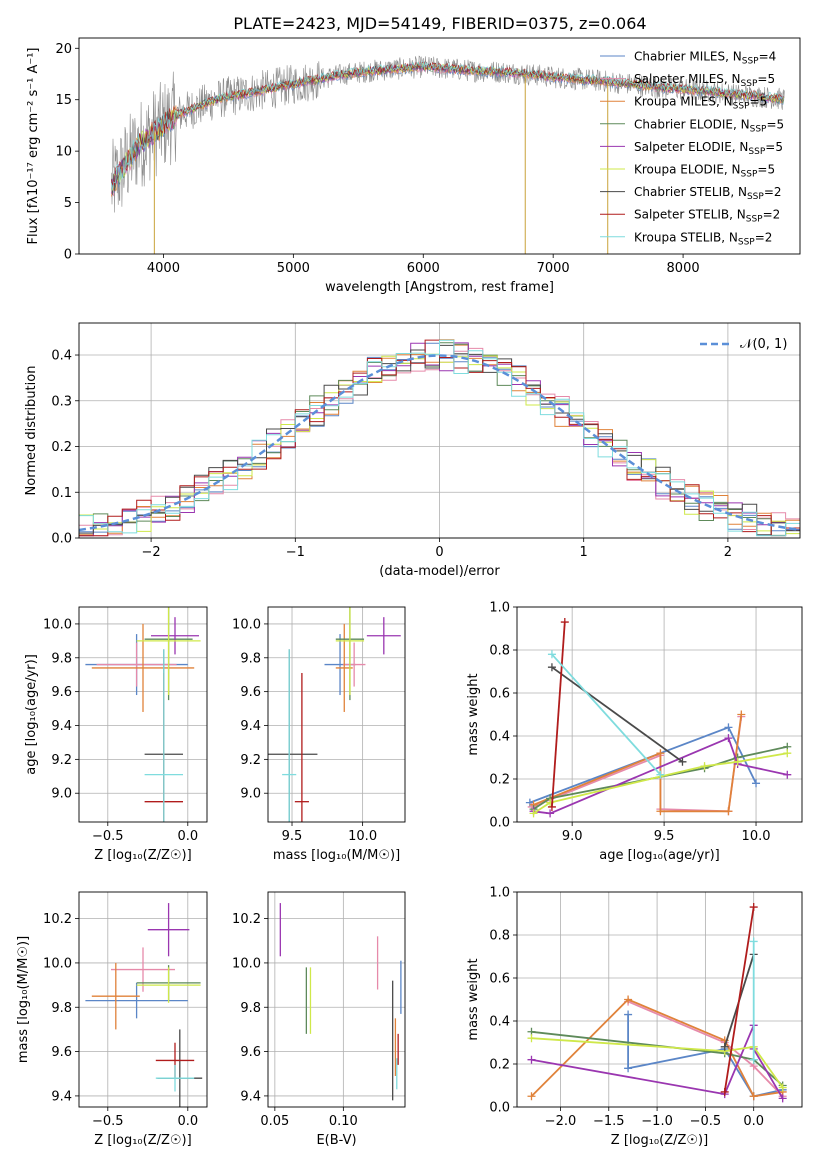  What do you see at coordinates (704, 171) in the screenshot?
I see `legend-label-5: Kroupa ELODIE, NSSP=5` at bounding box center [704, 171].